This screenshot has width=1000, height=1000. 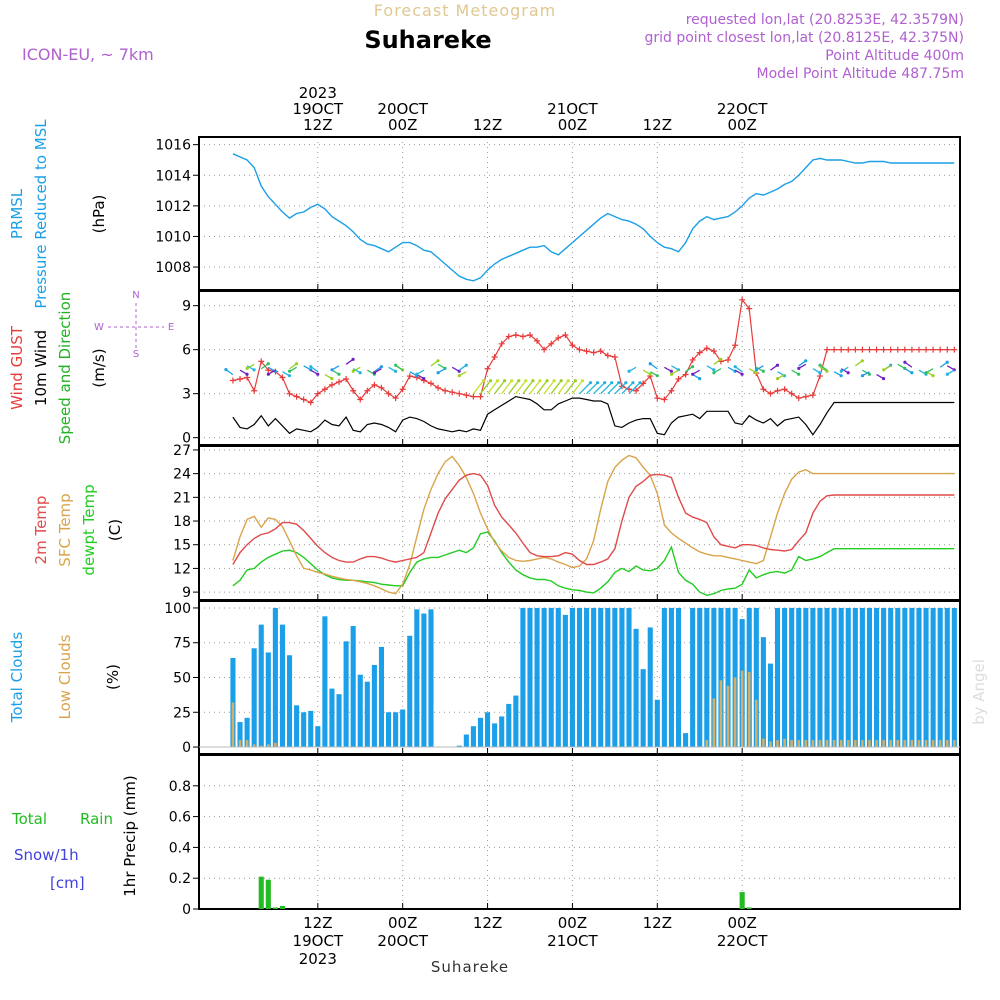 What do you see at coordinates (135, 295) in the screenshot?
I see `compass-n: N` at bounding box center [135, 295].